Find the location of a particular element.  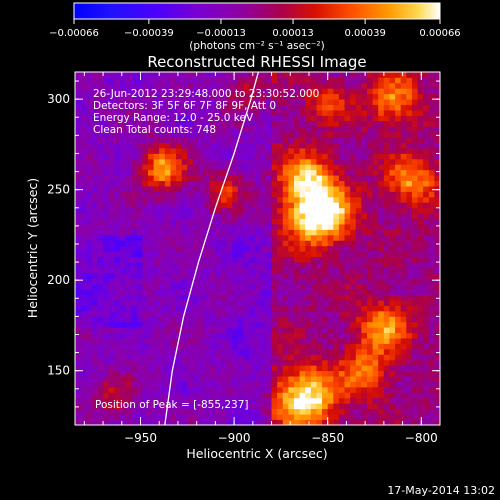

solar-limb-line is located at coordinates (212, 248).